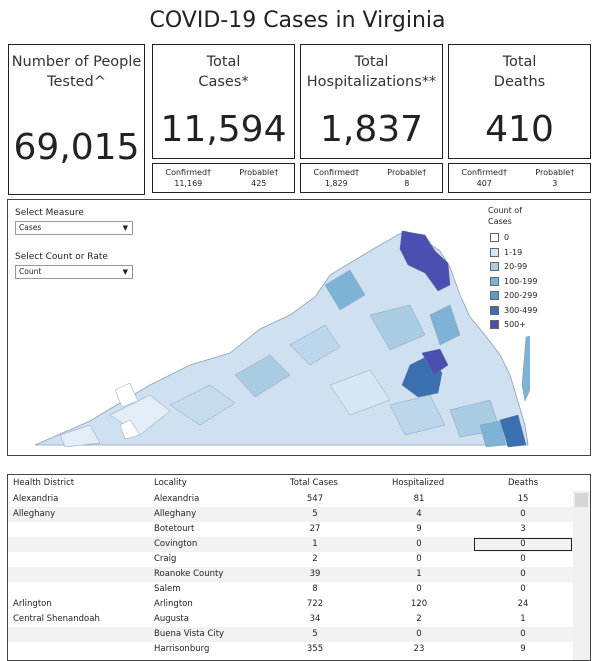 This screenshot has width=595, height=661. Describe the element at coordinates (36, 499) in the screenshot. I see `cell-district: Alexandria` at that location.